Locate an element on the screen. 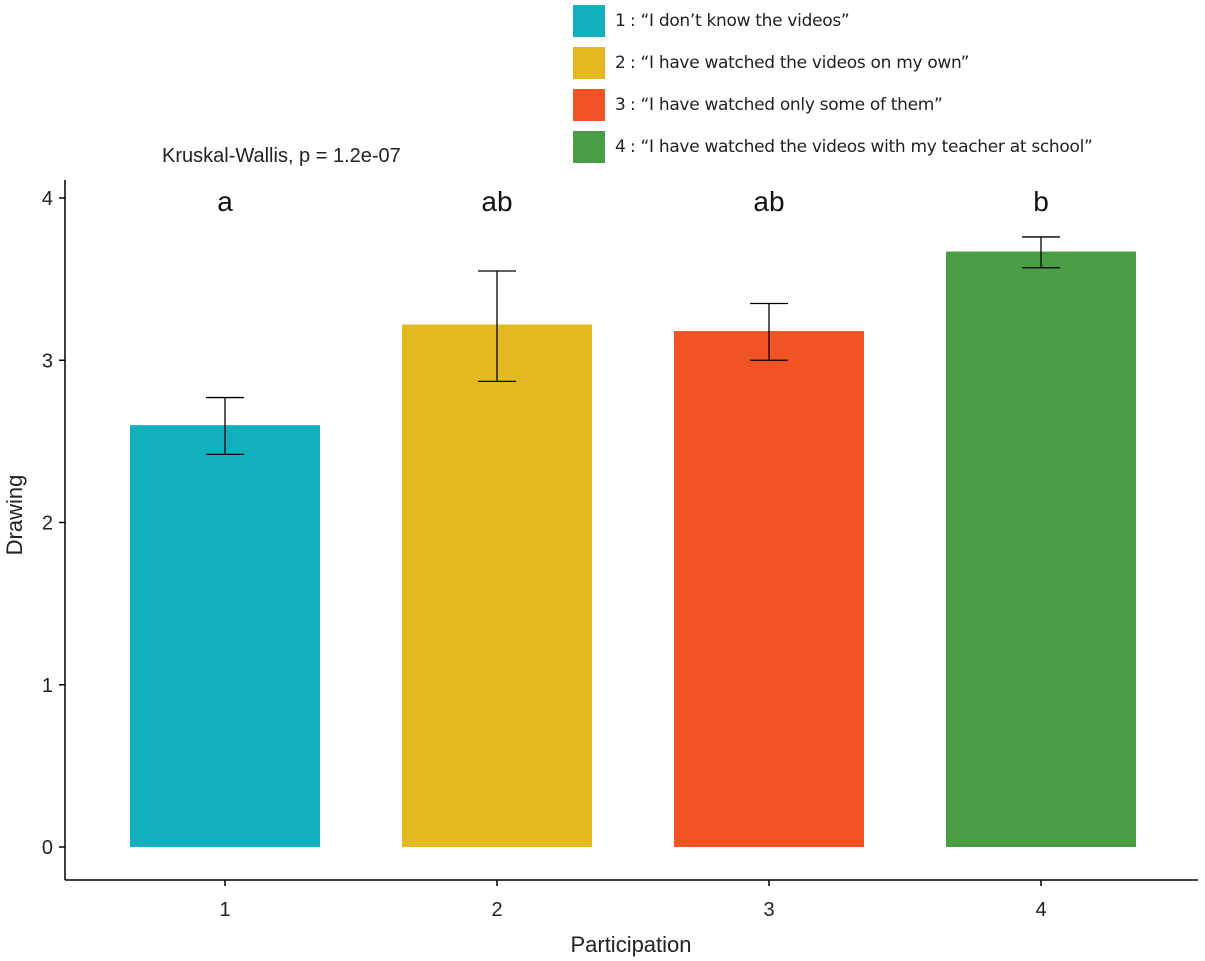 The image size is (1205, 961). y-tick-label: 3 is located at coordinates (47, 361).